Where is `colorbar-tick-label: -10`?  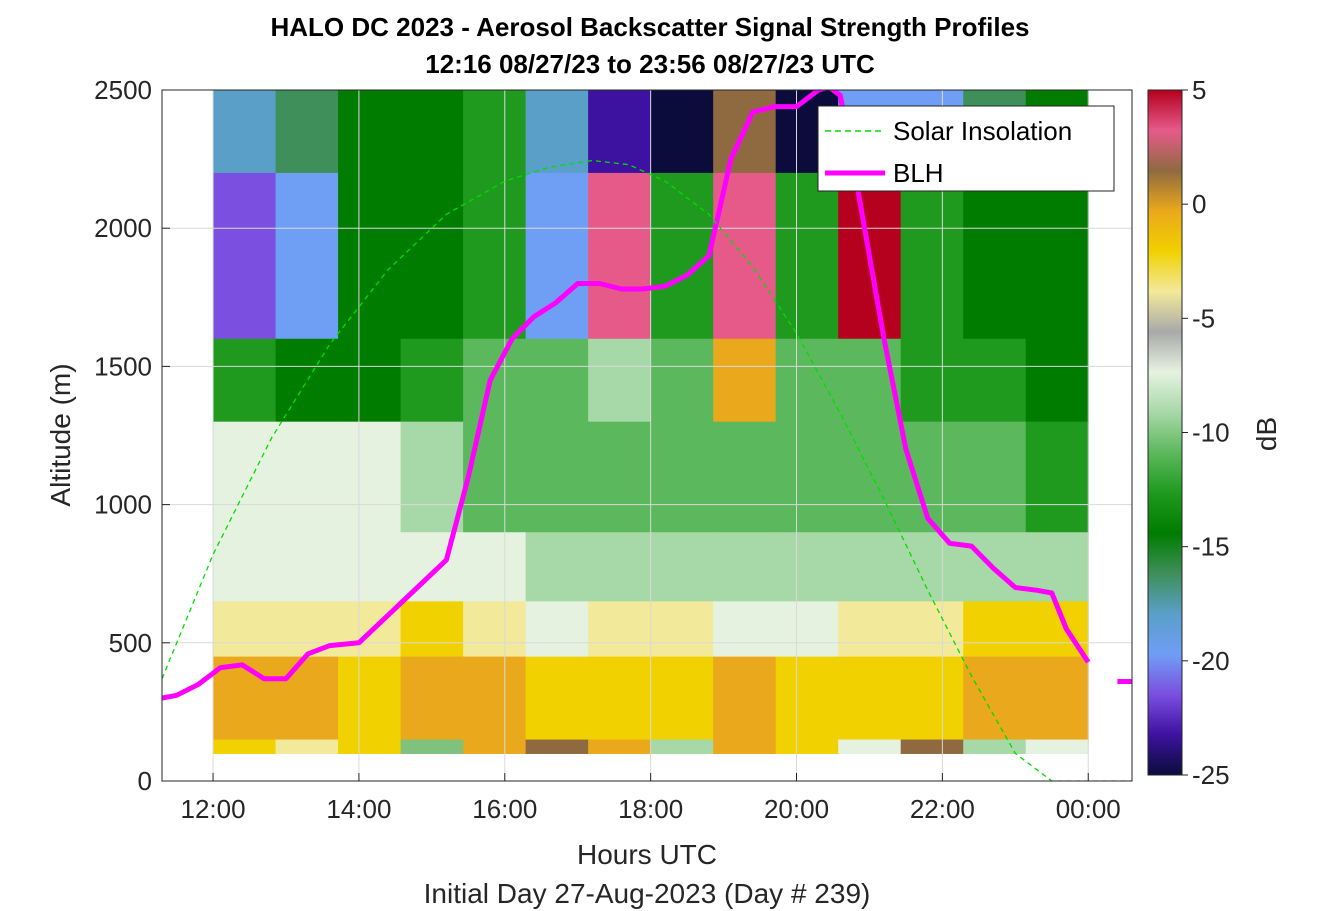 colorbar-tick-label: -10 is located at coordinates (1211, 433).